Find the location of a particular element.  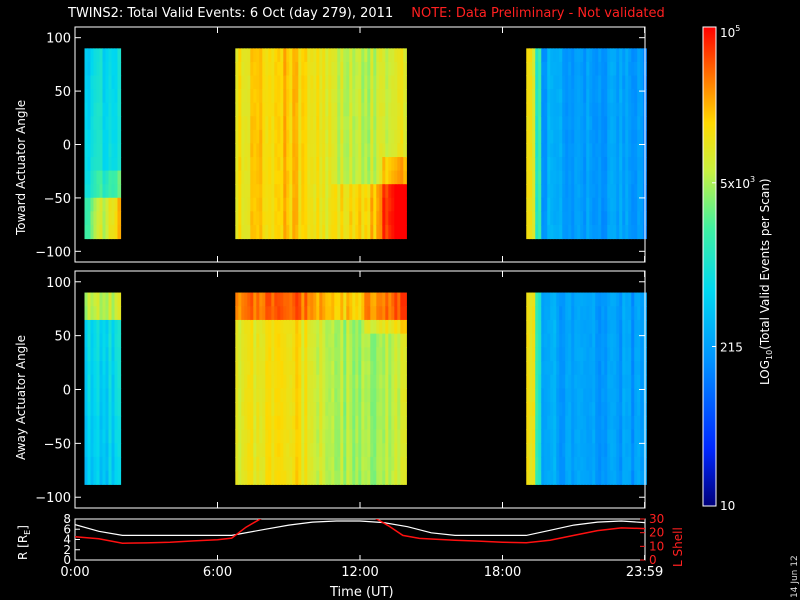

data-block is located at coordinates (321, 388).